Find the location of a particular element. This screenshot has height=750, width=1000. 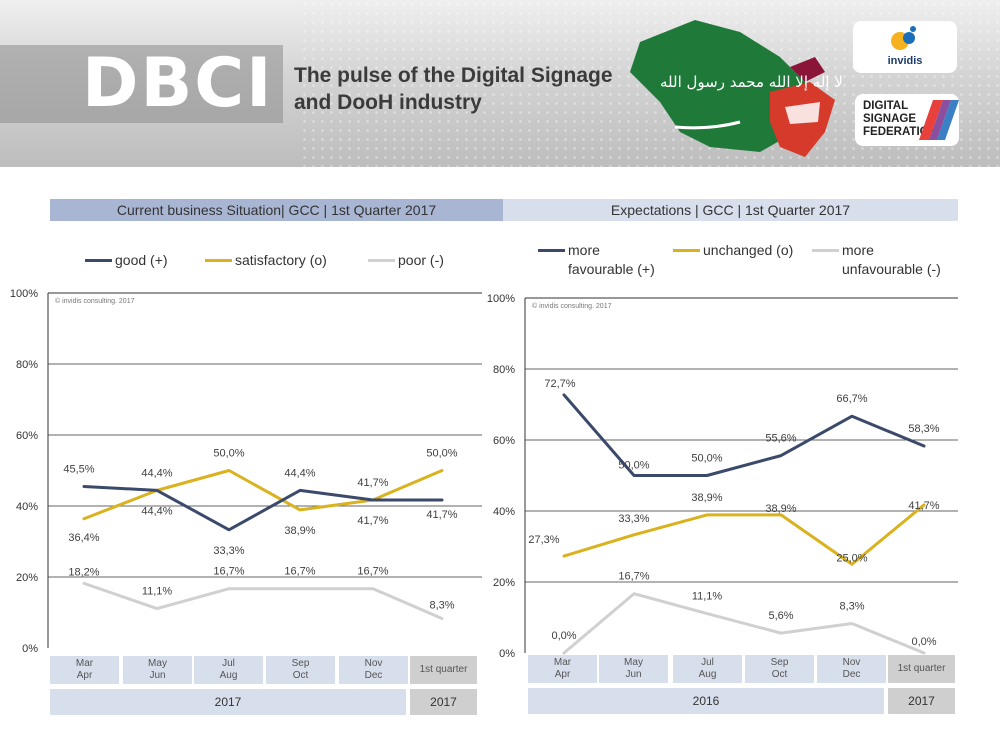

right-y-tick-label: 40% is located at coordinates (504, 512).